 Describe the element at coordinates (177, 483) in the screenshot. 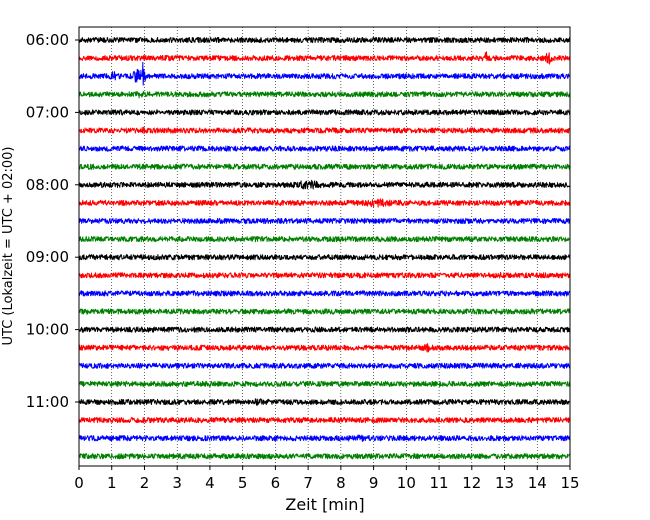

I see `x-tick-label: 3` at that location.